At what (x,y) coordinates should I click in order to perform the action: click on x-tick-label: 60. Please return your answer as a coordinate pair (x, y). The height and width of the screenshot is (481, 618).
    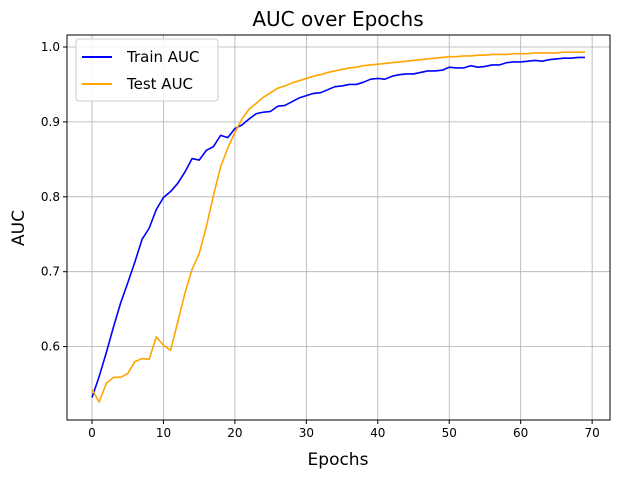
    Looking at the image, I should click on (520, 433).